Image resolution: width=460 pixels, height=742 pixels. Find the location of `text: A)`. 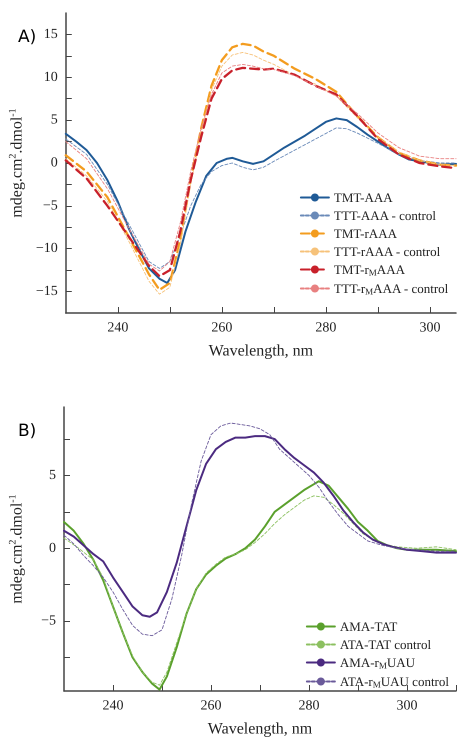

text: A) is located at coordinates (27, 37).